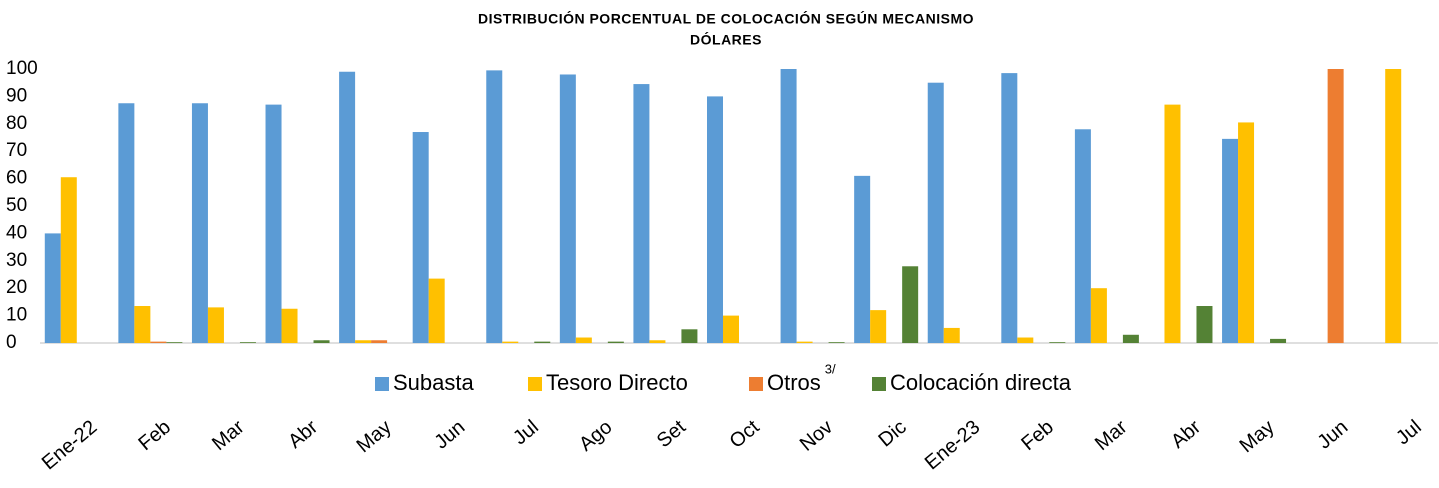 The height and width of the screenshot is (488, 1439). What do you see at coordinates (433, 382) in the screenshot?
I see `legend-label: Subasta` at bounding box center [433, 382].